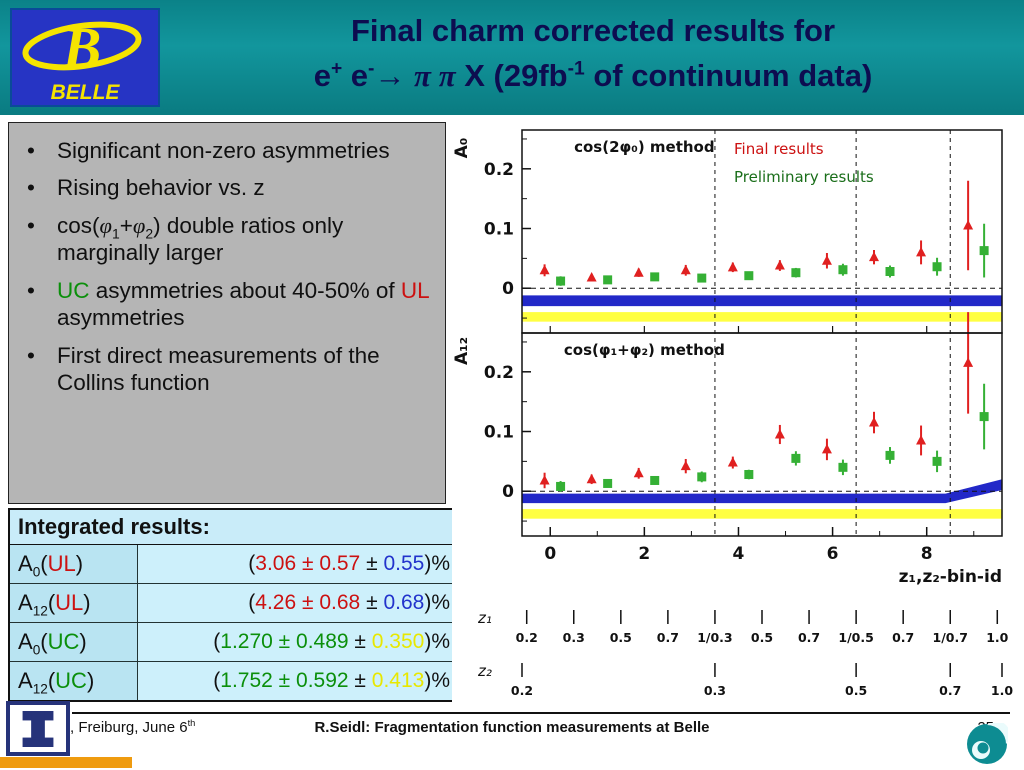 This screenshot has height=770, width=1024. What do you see at coordinates (715, 690) in the screenshot?
I see `svg-text: 0.3` at bounding box center [715, 690].